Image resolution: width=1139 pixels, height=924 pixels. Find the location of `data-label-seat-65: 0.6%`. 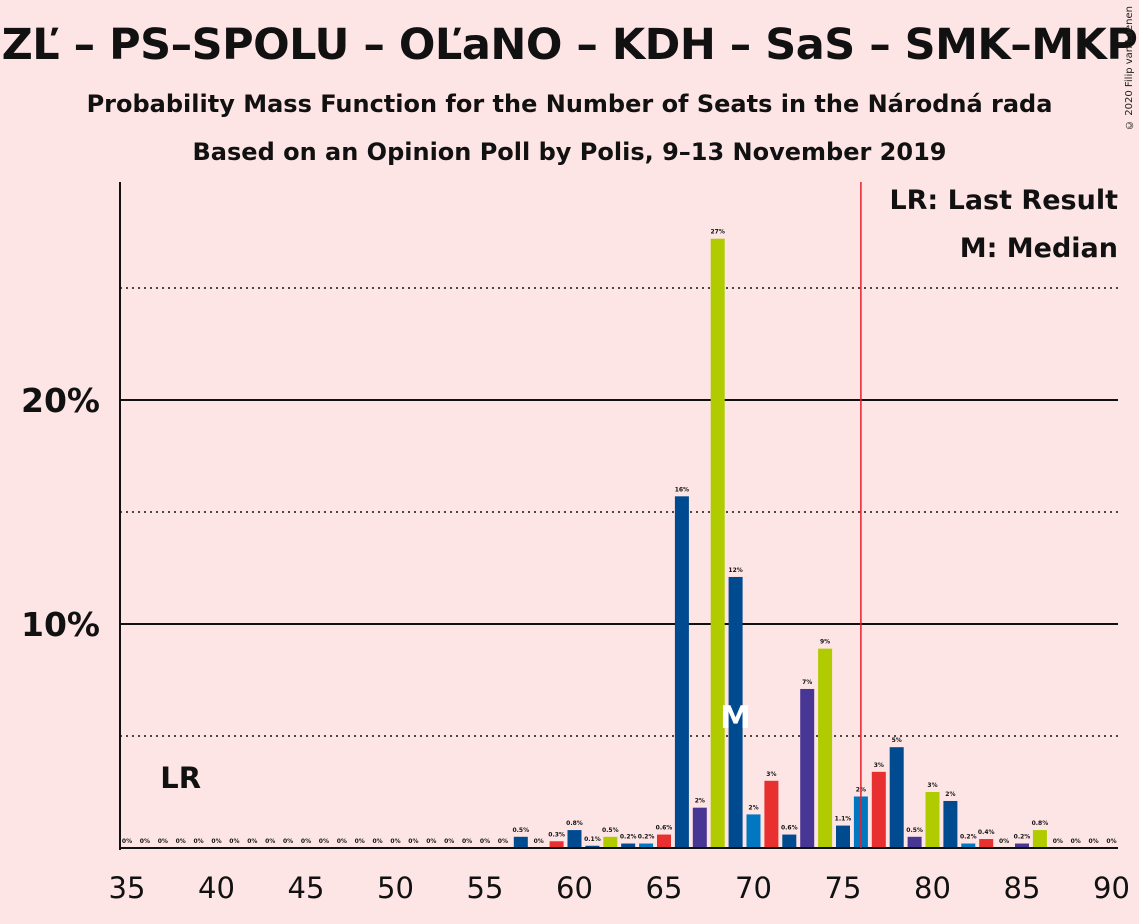

data-label-seat-65: 0.6% is located at coordinates (664, 828).